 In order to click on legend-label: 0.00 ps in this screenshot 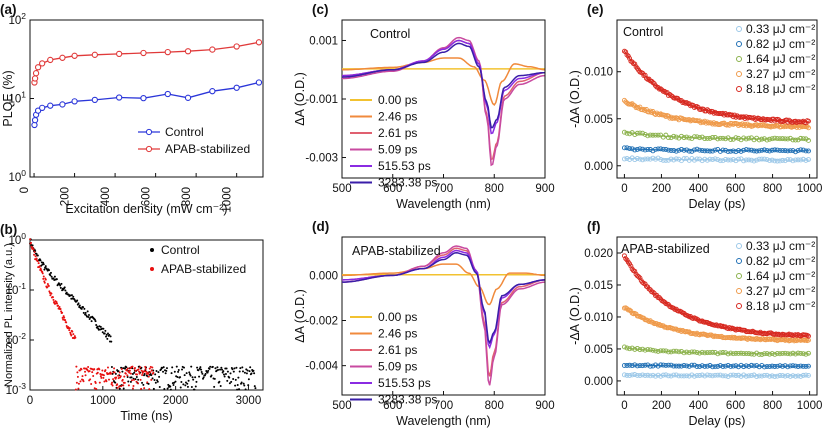, I will do `click(397, 317)`.